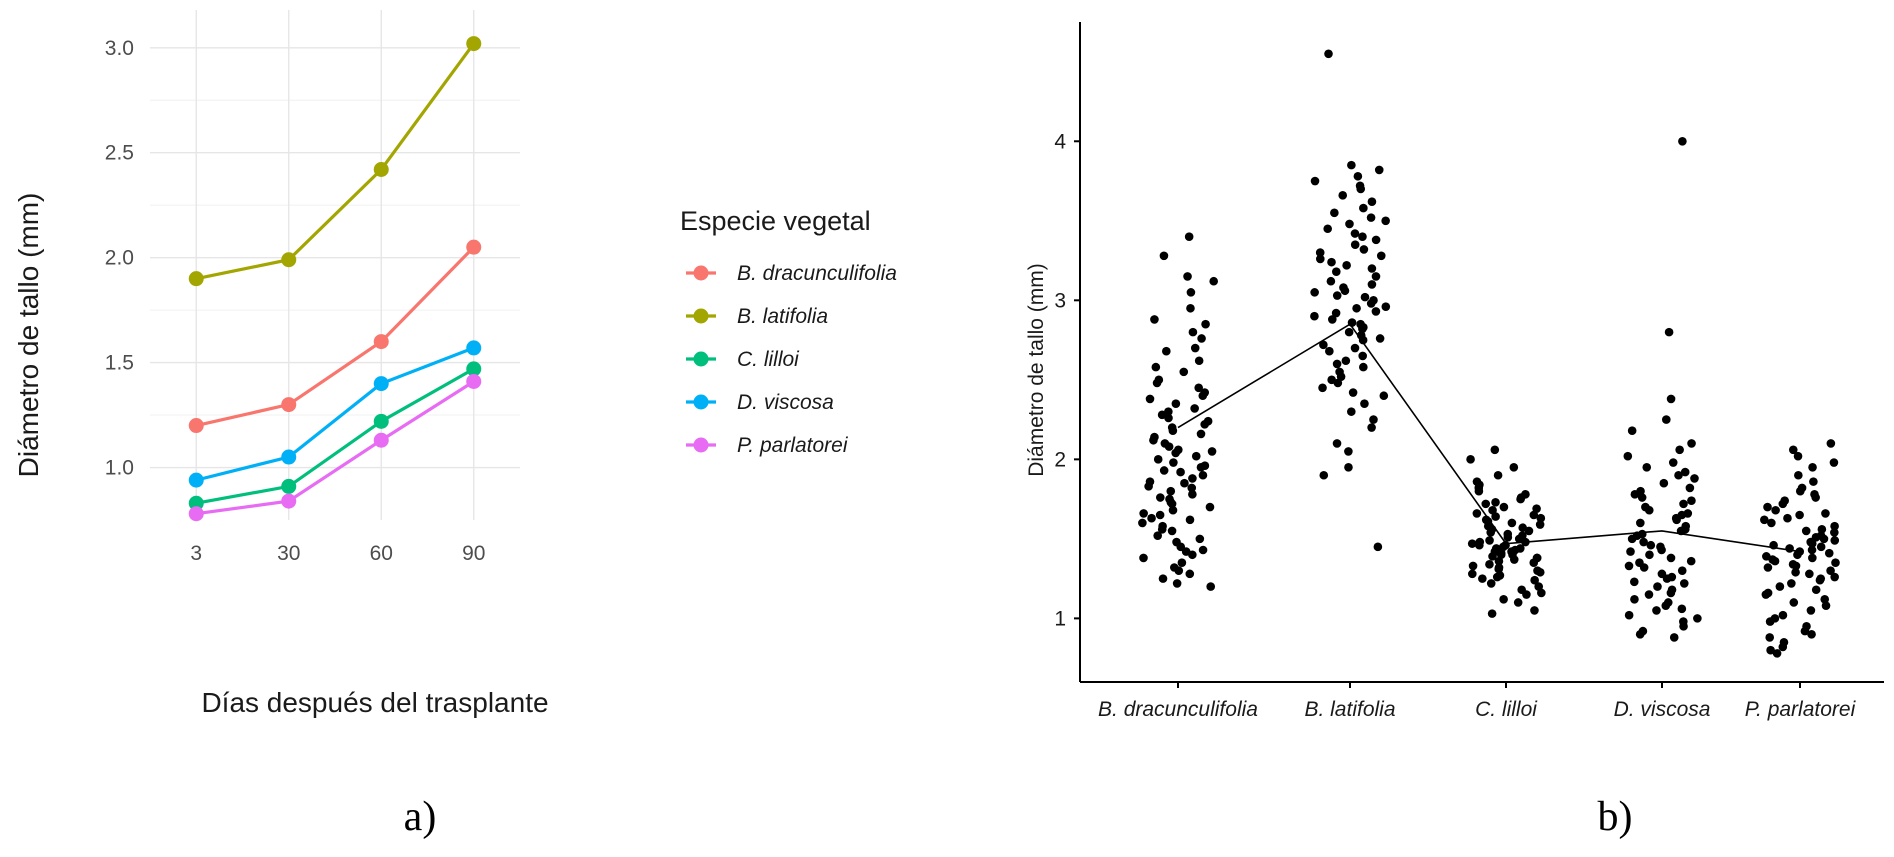 Image resolution: width=1894 pixels, height=857 pixels. Describe the element at coordinates (1060, 618) in the screenshot. I see `y-tick-label: 1` at that location.